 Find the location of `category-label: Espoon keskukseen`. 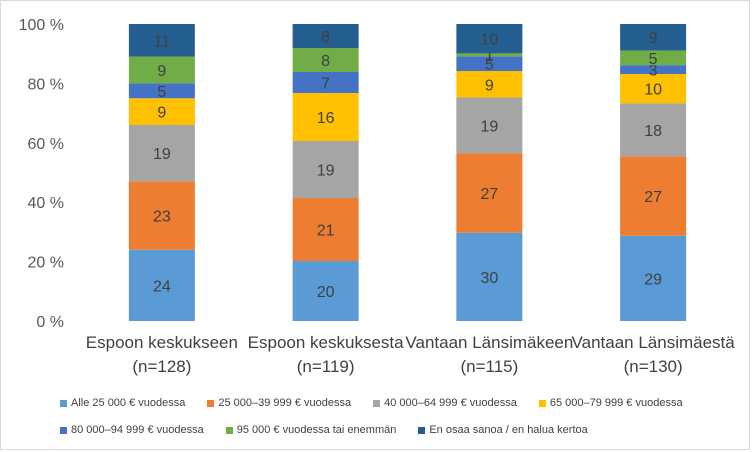

category-label: Espoon keskukseen is located at coordinates (162, 342).